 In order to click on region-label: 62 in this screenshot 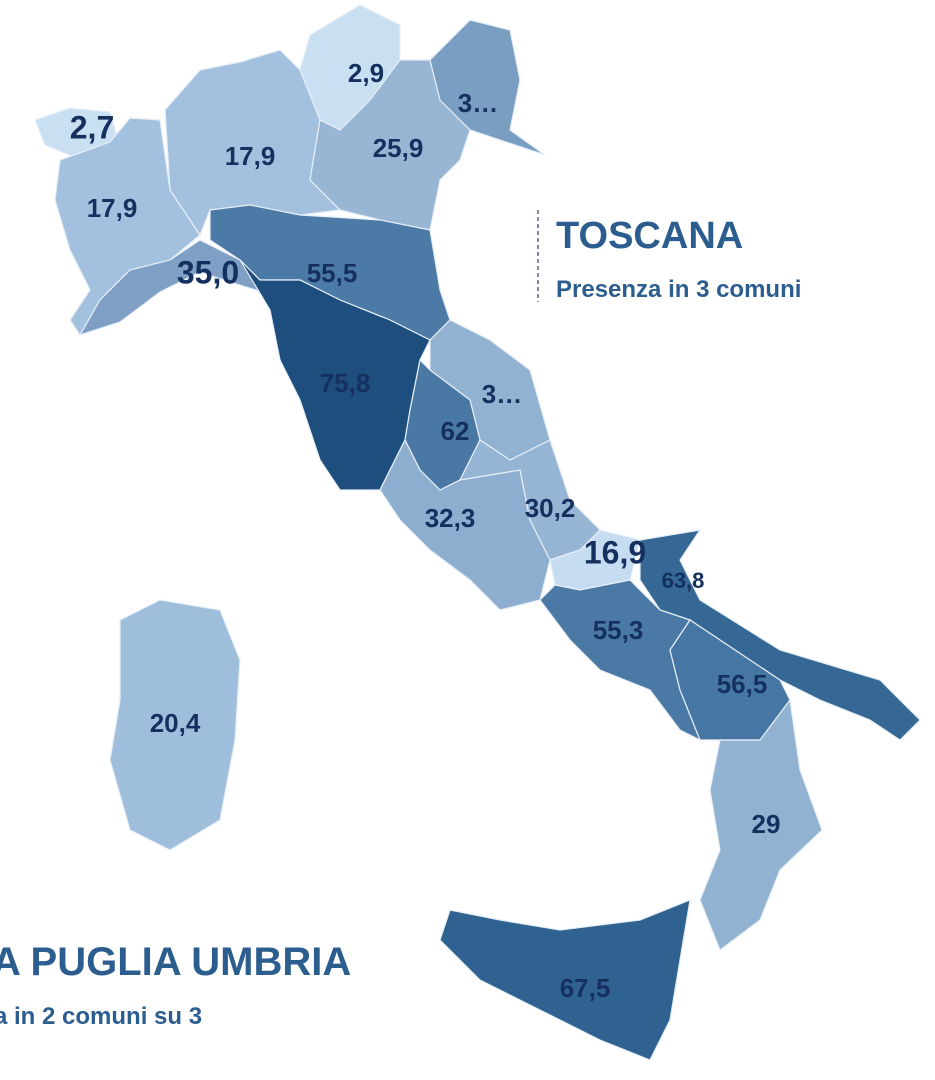, I will do `click(455, 431)`.